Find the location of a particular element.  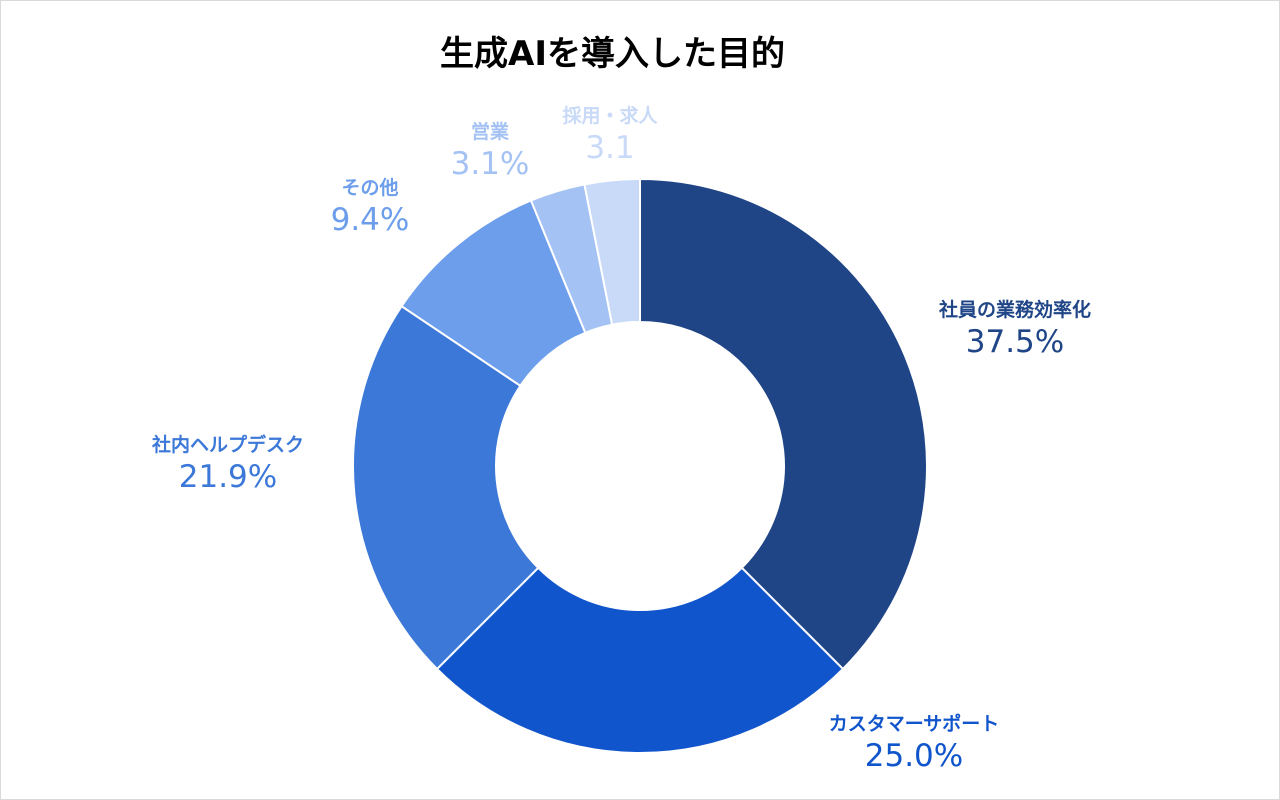

slice-value: 3.1 is located at coordinates (610, 148).